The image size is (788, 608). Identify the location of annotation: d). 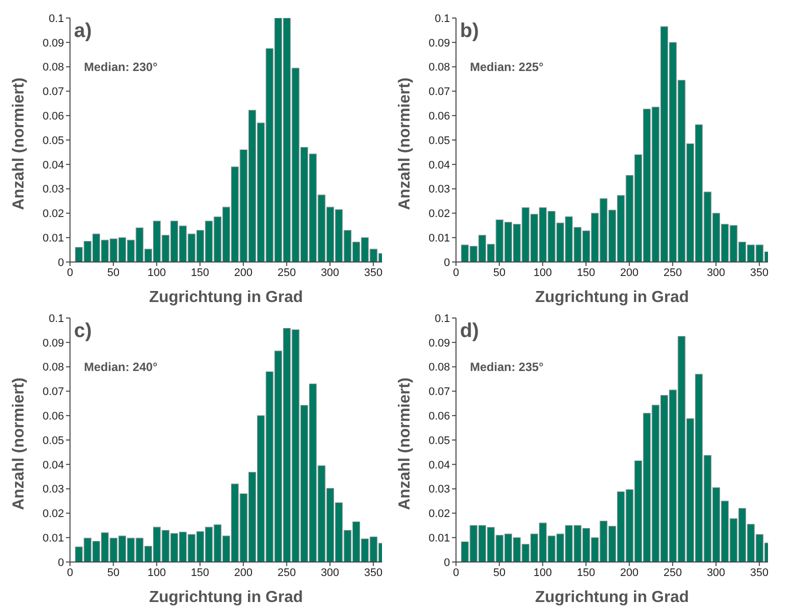
(469, 331).